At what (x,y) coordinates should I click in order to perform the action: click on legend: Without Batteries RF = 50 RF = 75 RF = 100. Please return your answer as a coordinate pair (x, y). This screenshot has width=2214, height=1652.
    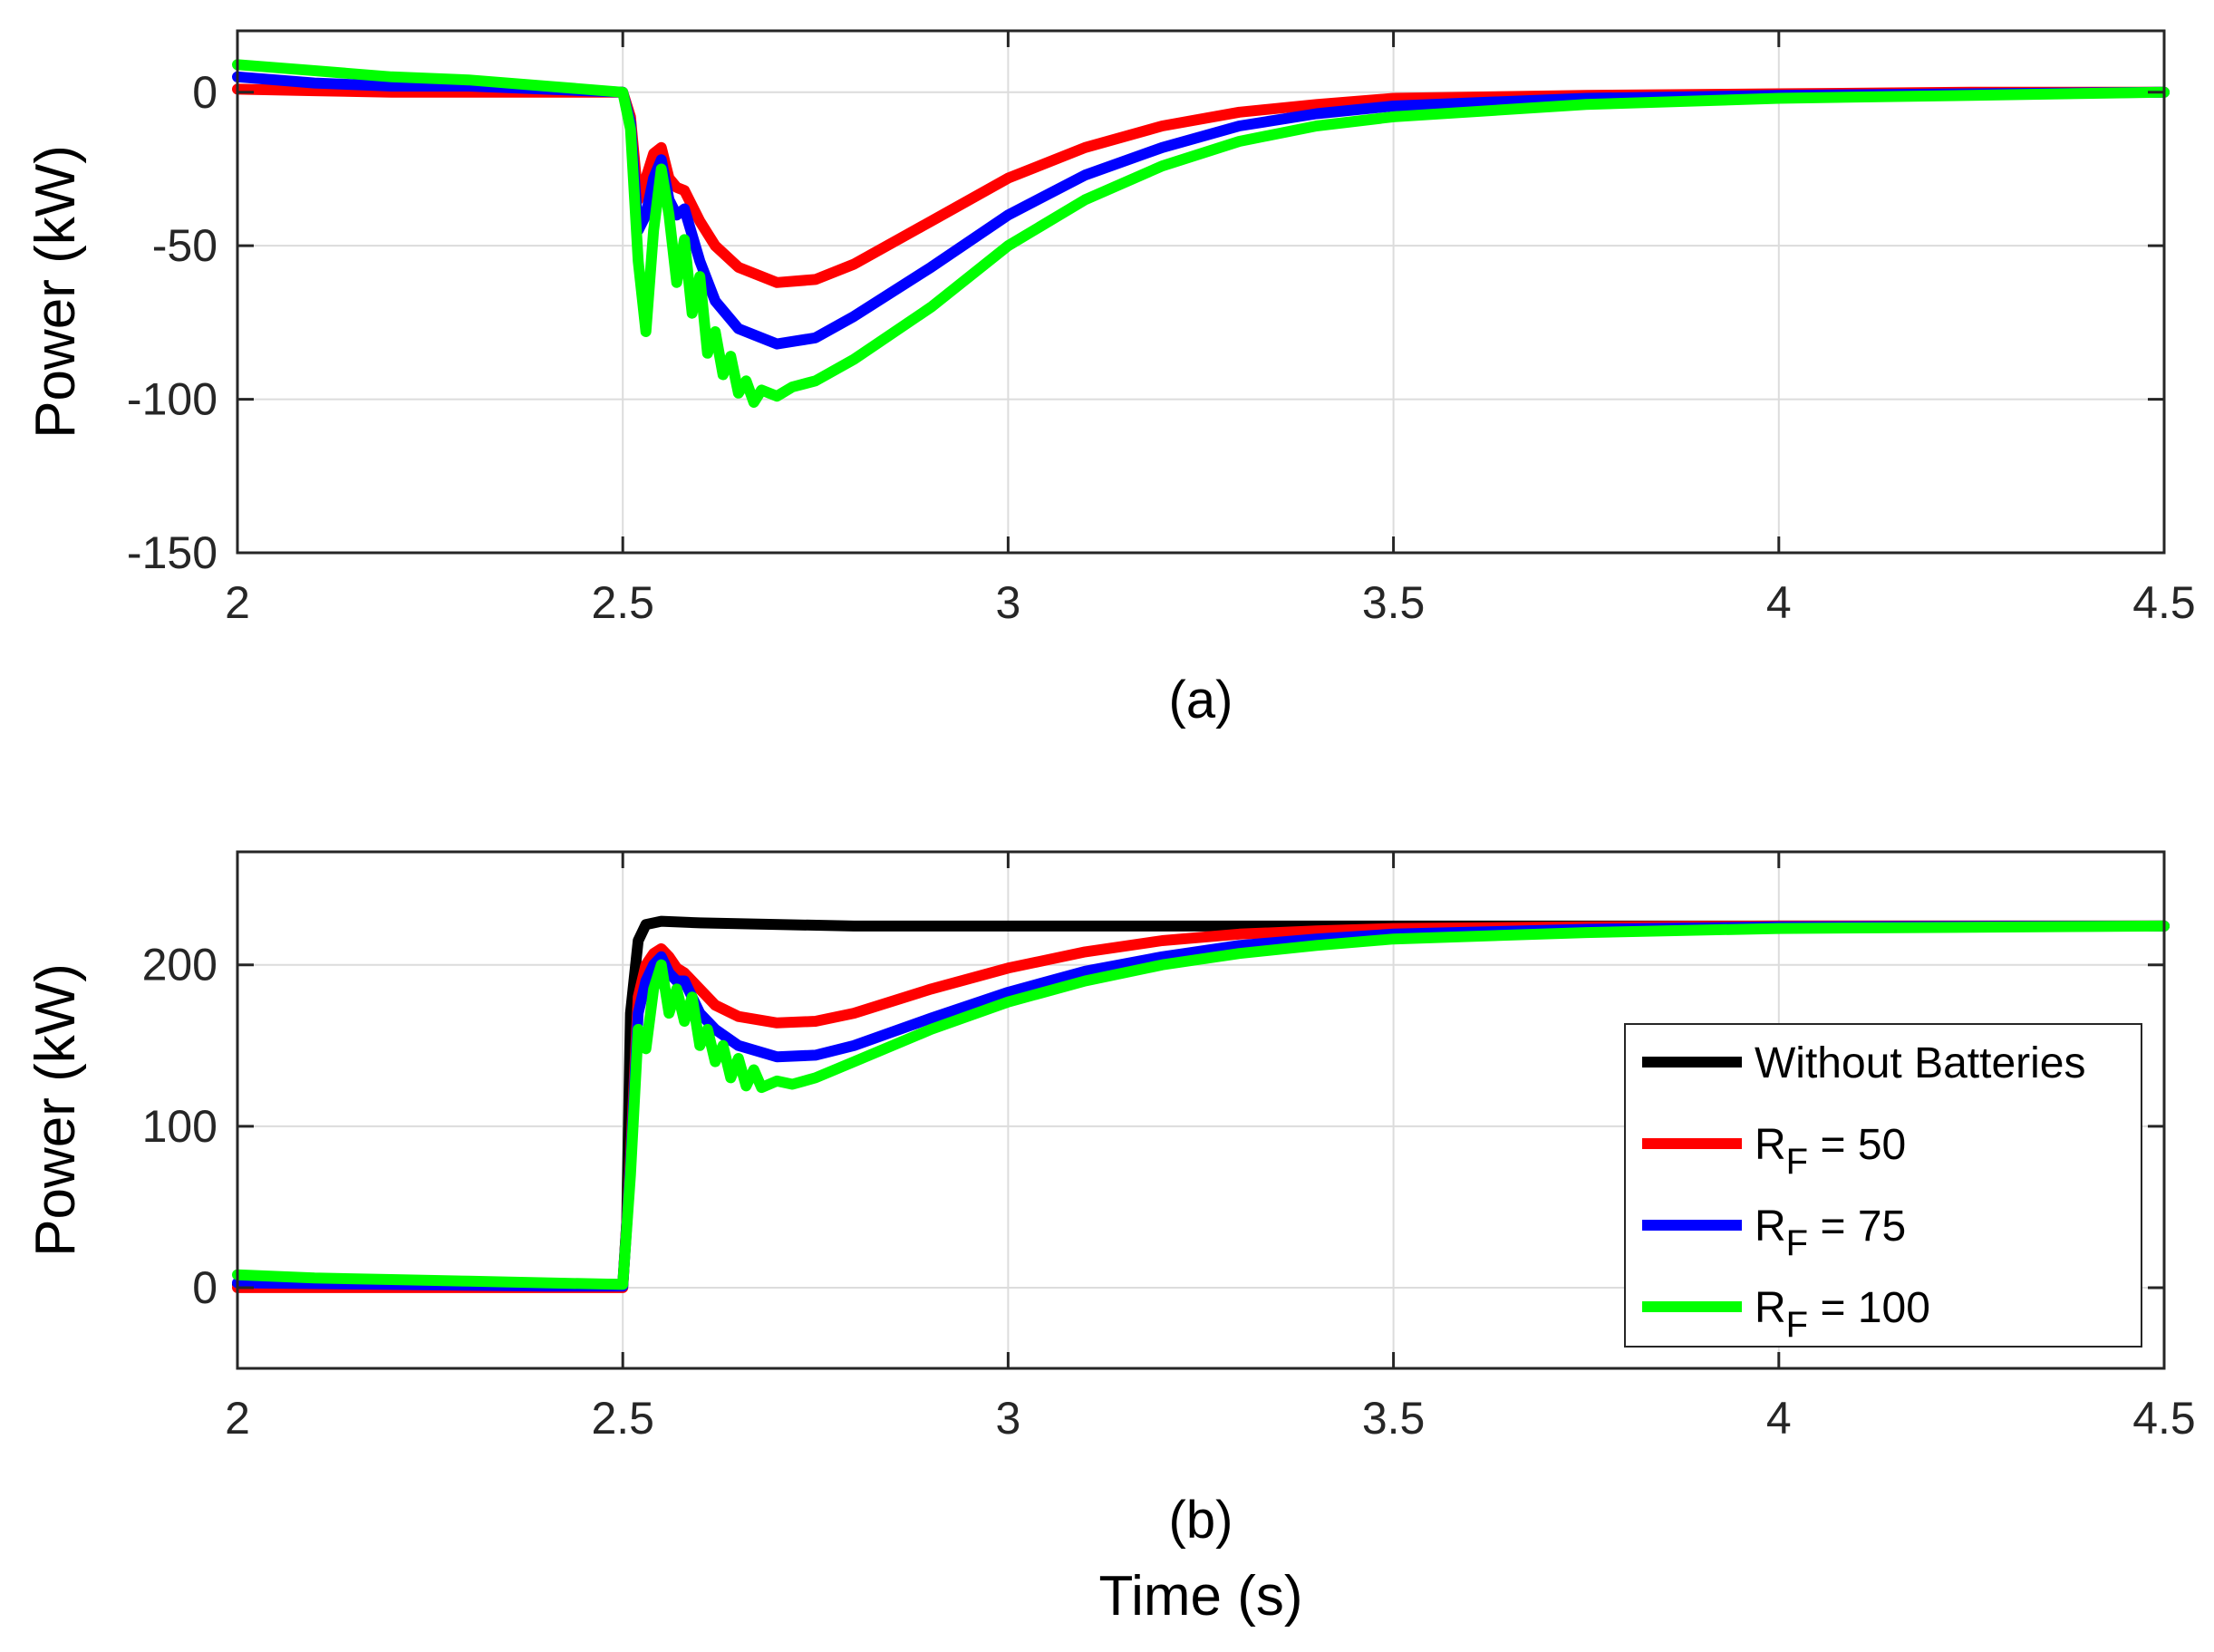
    Looking at the image, I should click on (1883, 1185).